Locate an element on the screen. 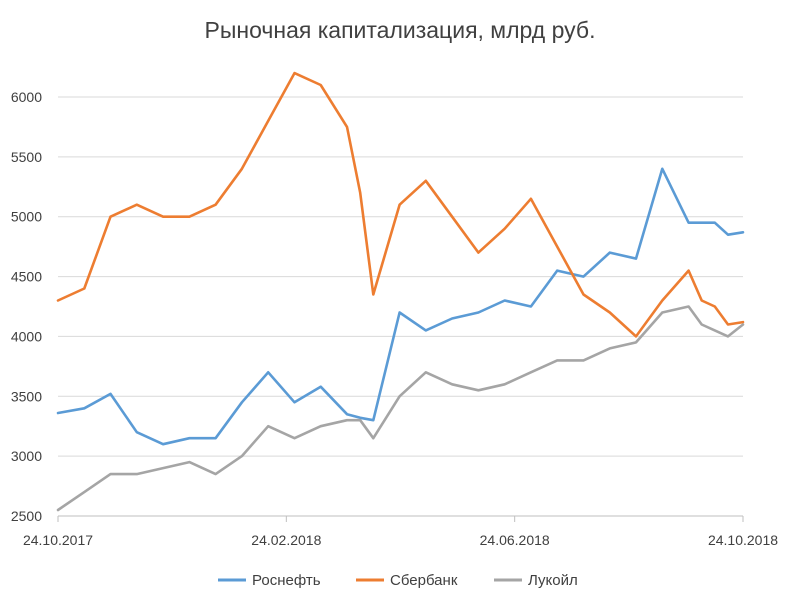 The height and width of the screenshot is (604, 799). legend: Роснефть Сбербанк Лукойл is located at coordinates (398, 580).